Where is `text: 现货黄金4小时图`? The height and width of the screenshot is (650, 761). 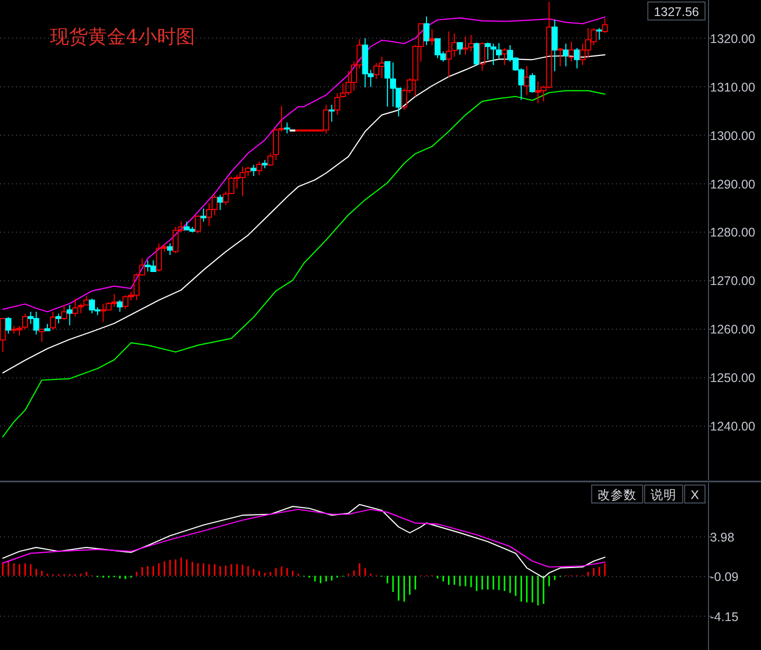
text: 现货黄金4小时图 is located at coordinates (123, 37).